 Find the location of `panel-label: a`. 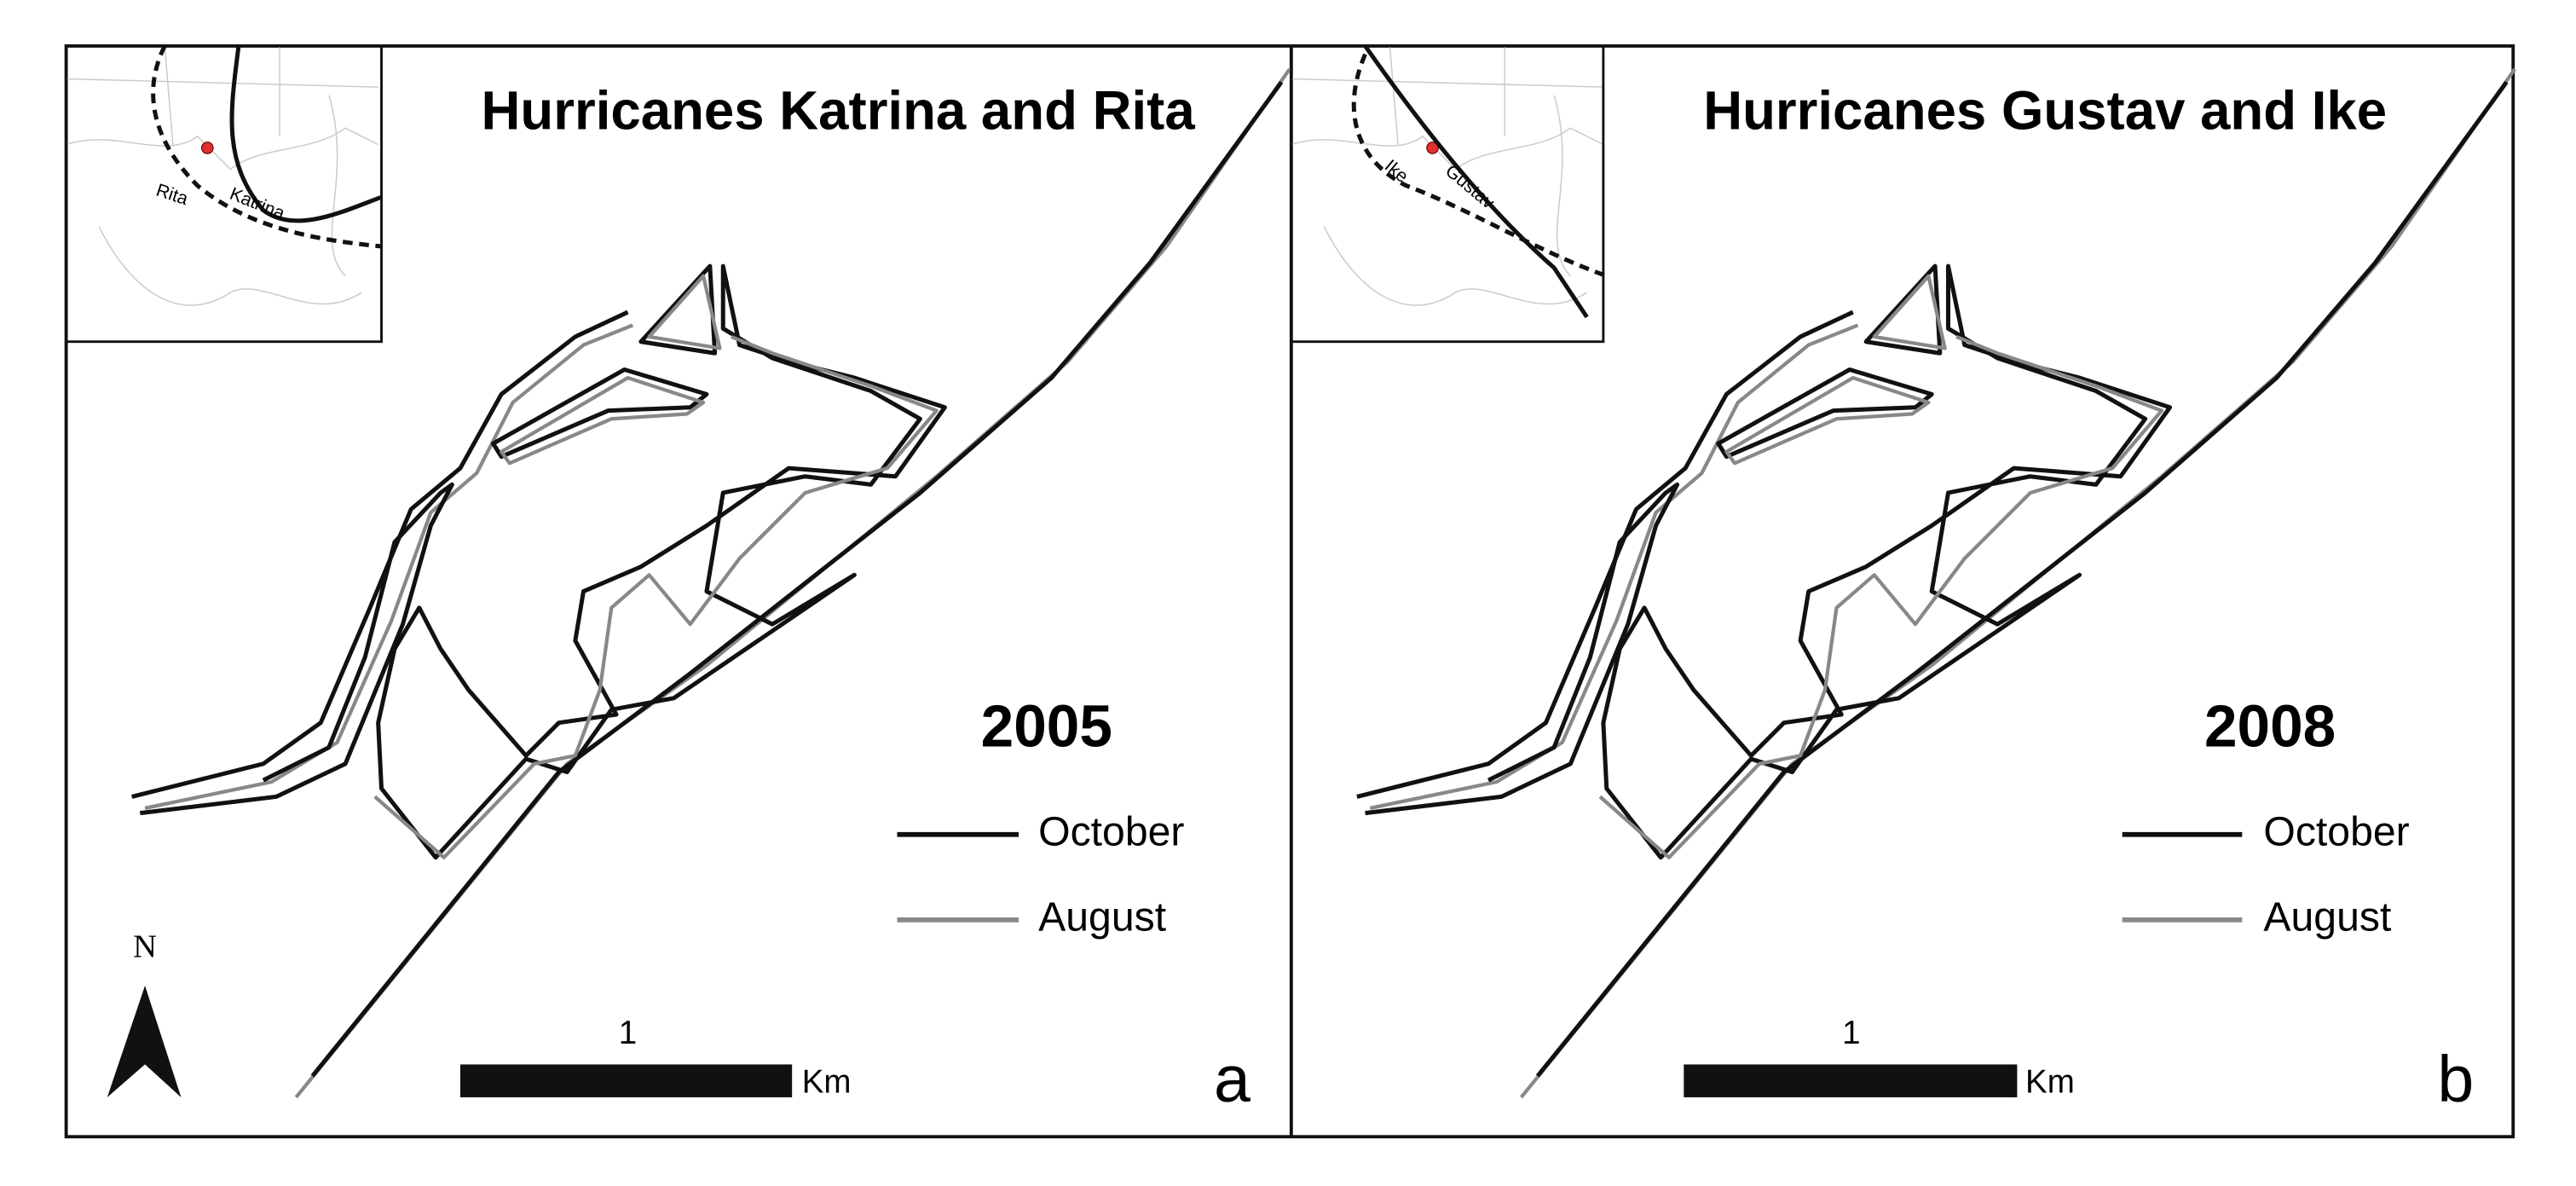

panel-label: a is located at coordinates (1232, 1079).